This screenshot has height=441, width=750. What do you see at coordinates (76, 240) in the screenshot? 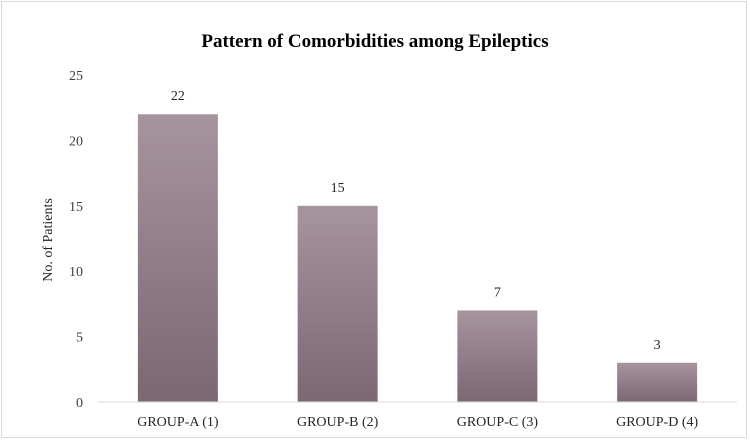
I see `y-axis-ticks: 0 5 10 15 20 25` at bounding box center [76, 240].